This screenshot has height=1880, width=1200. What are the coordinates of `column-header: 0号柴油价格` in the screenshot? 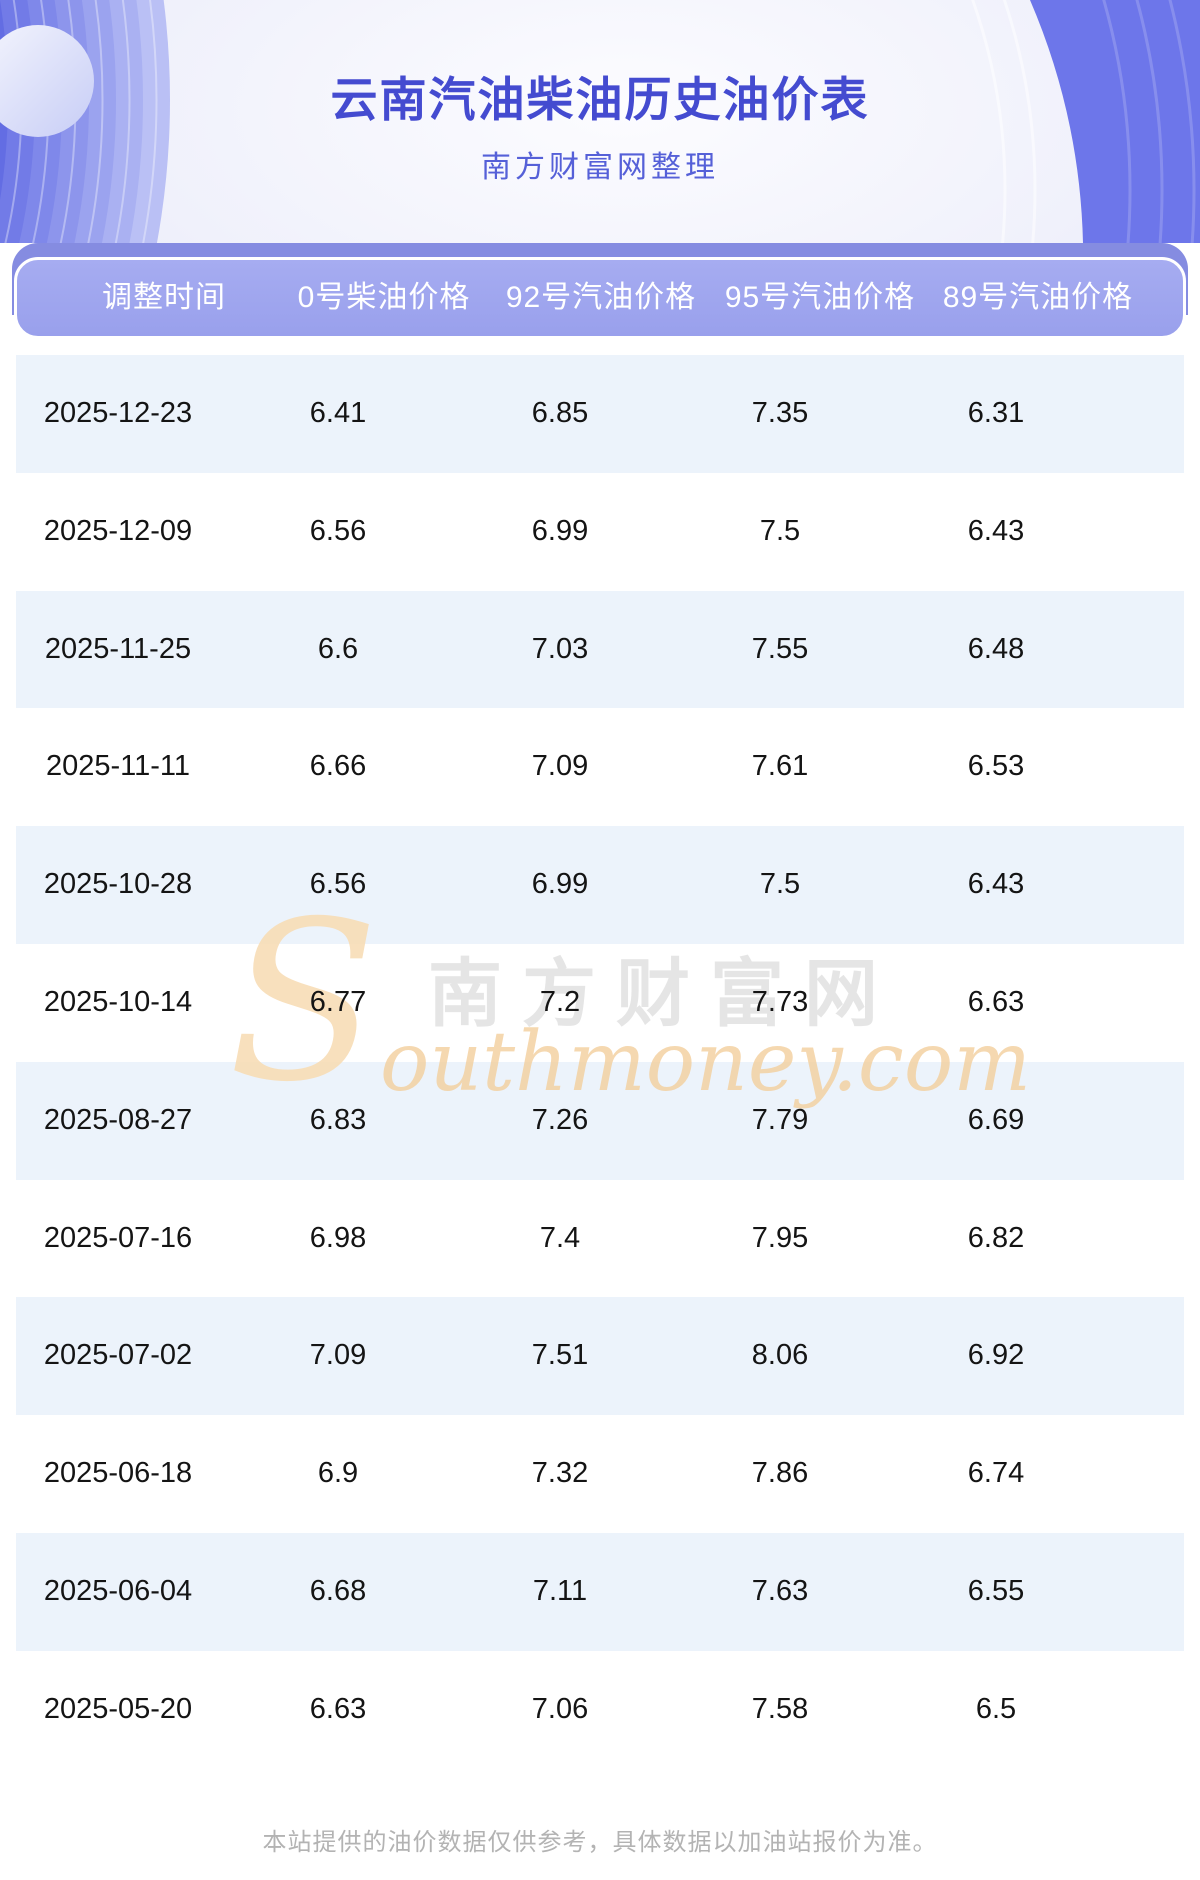 It's located at (384, 297).